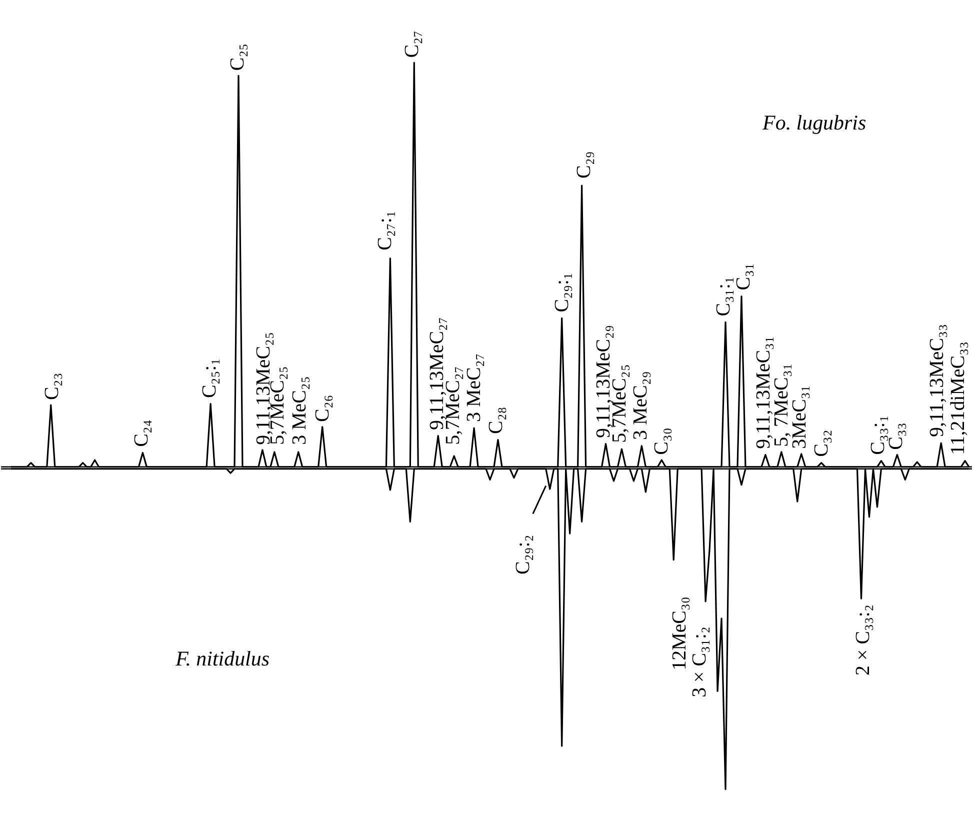  I want to click on annotation: C₂₉:₂, so click(523, 554).